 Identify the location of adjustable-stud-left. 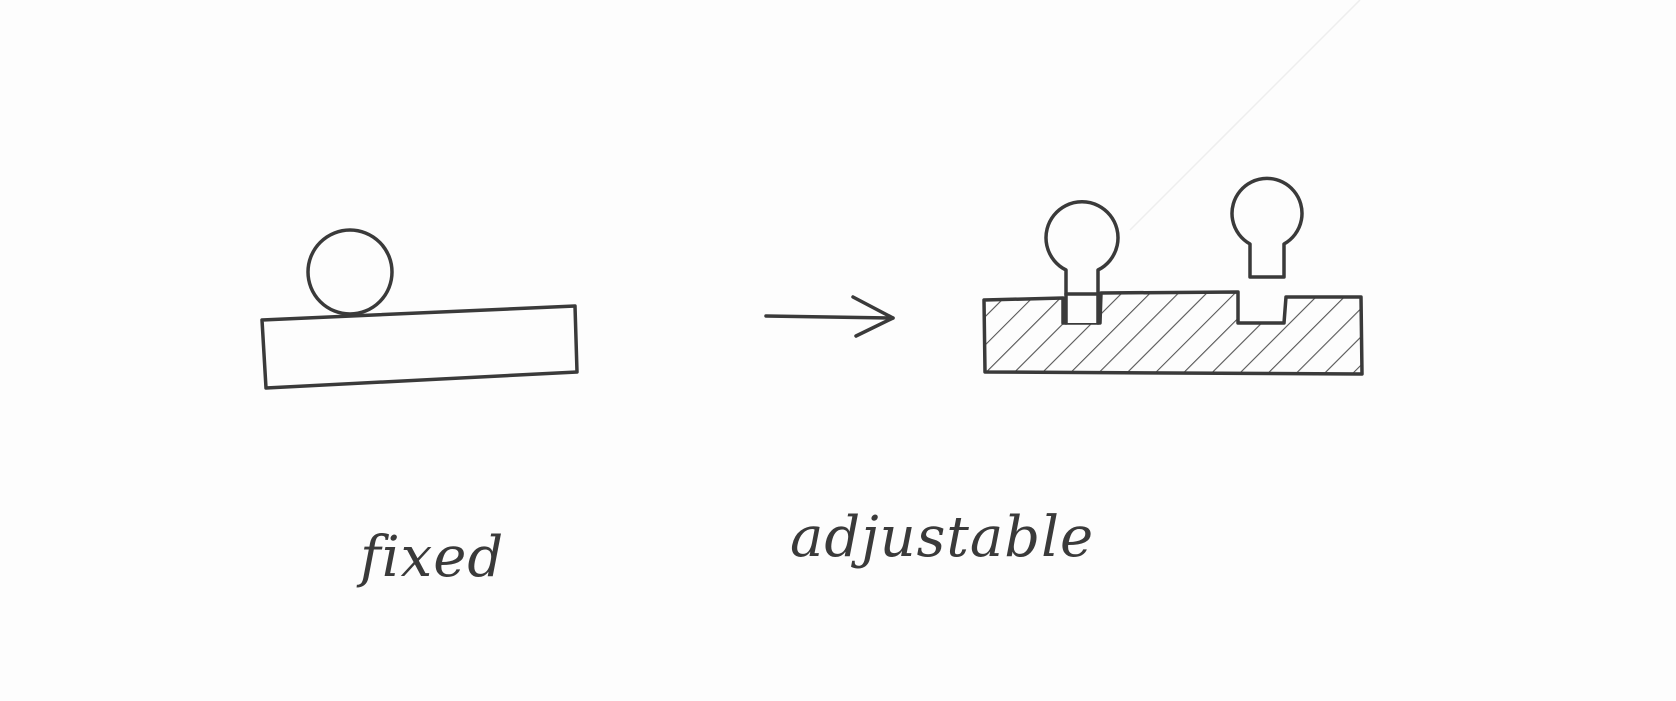
(1082, 262).